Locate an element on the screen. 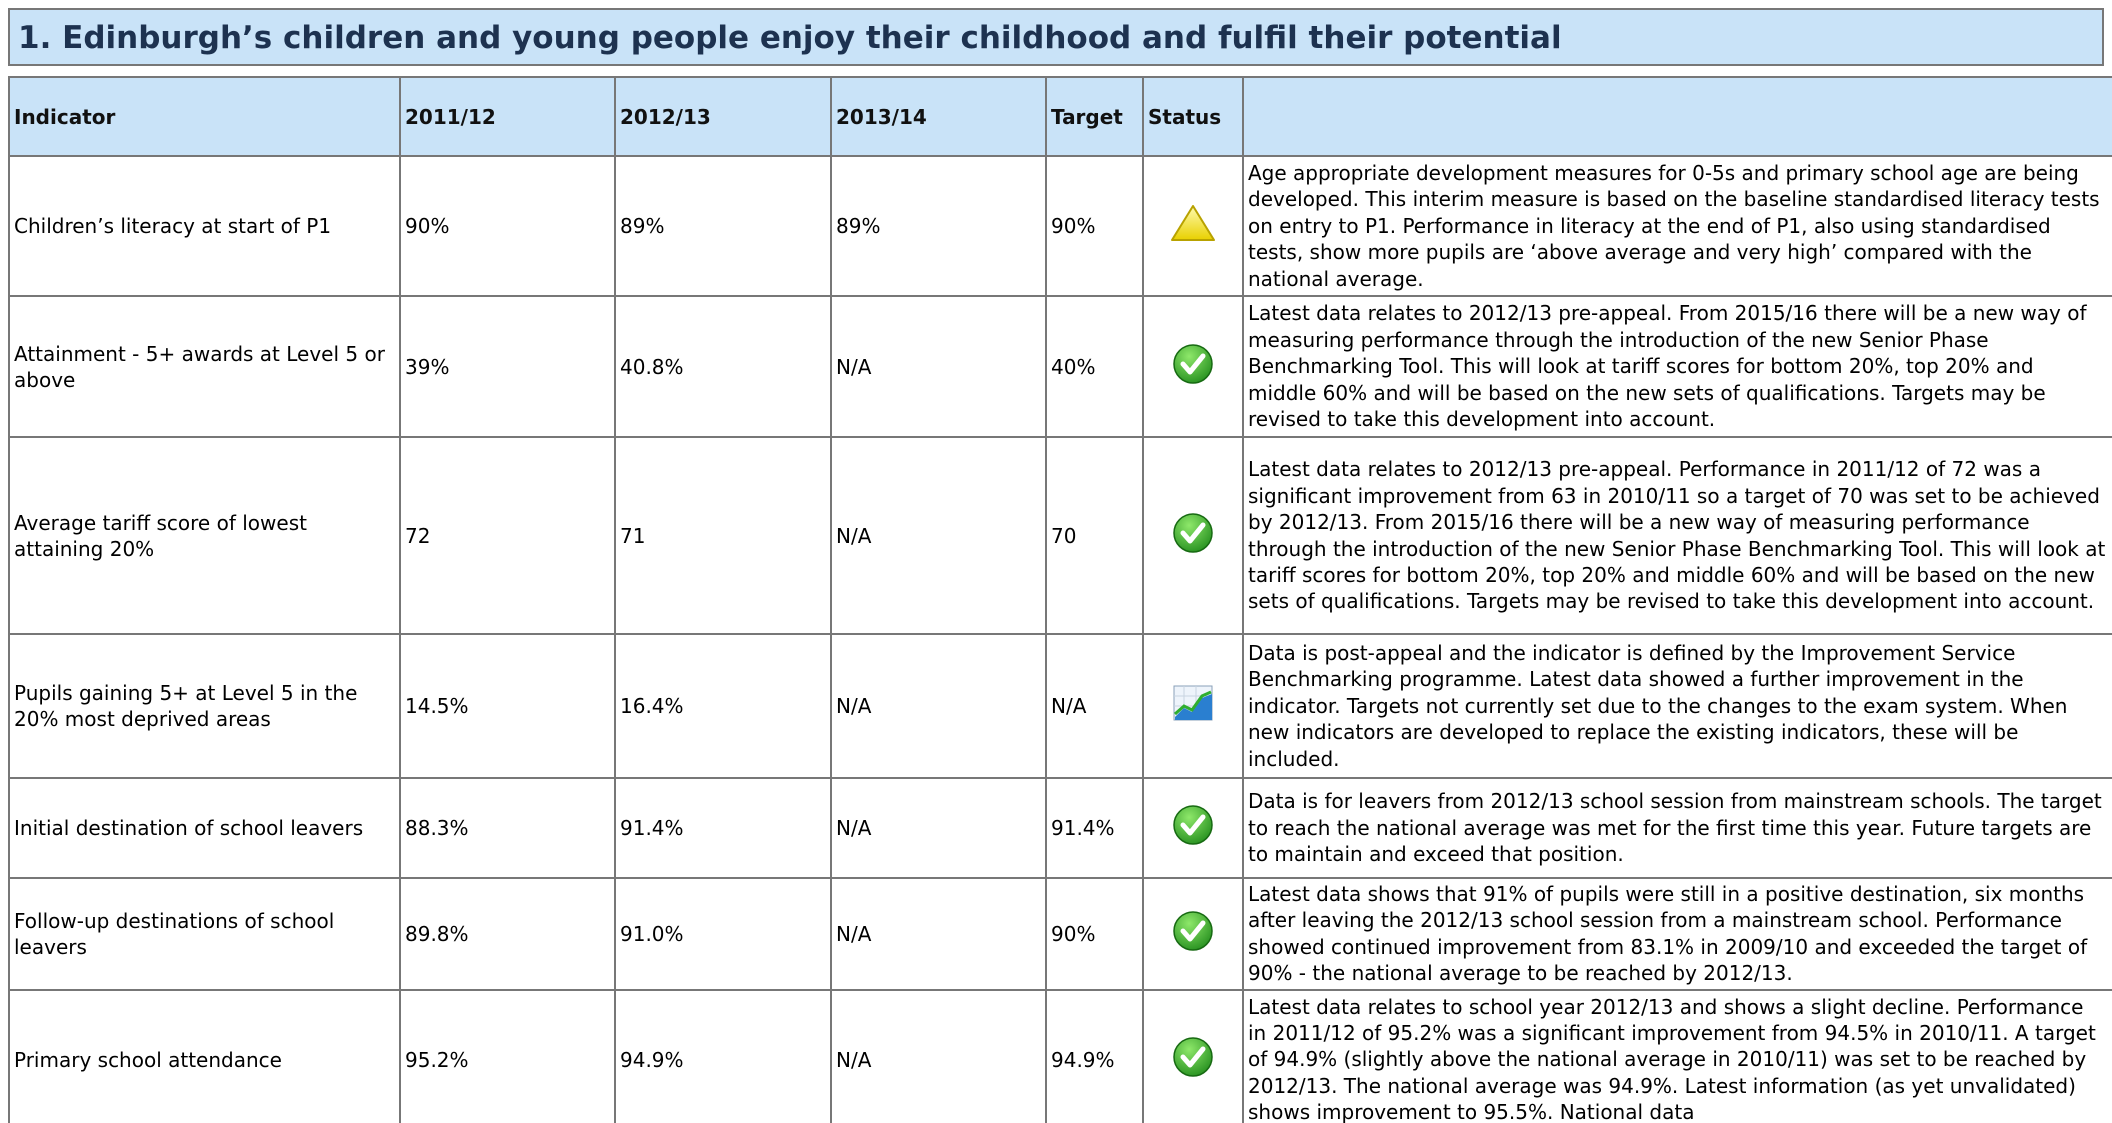 This screenshot has width=2112, height=1123. value-2013-14: 89% is located at coordinates (938, 226).